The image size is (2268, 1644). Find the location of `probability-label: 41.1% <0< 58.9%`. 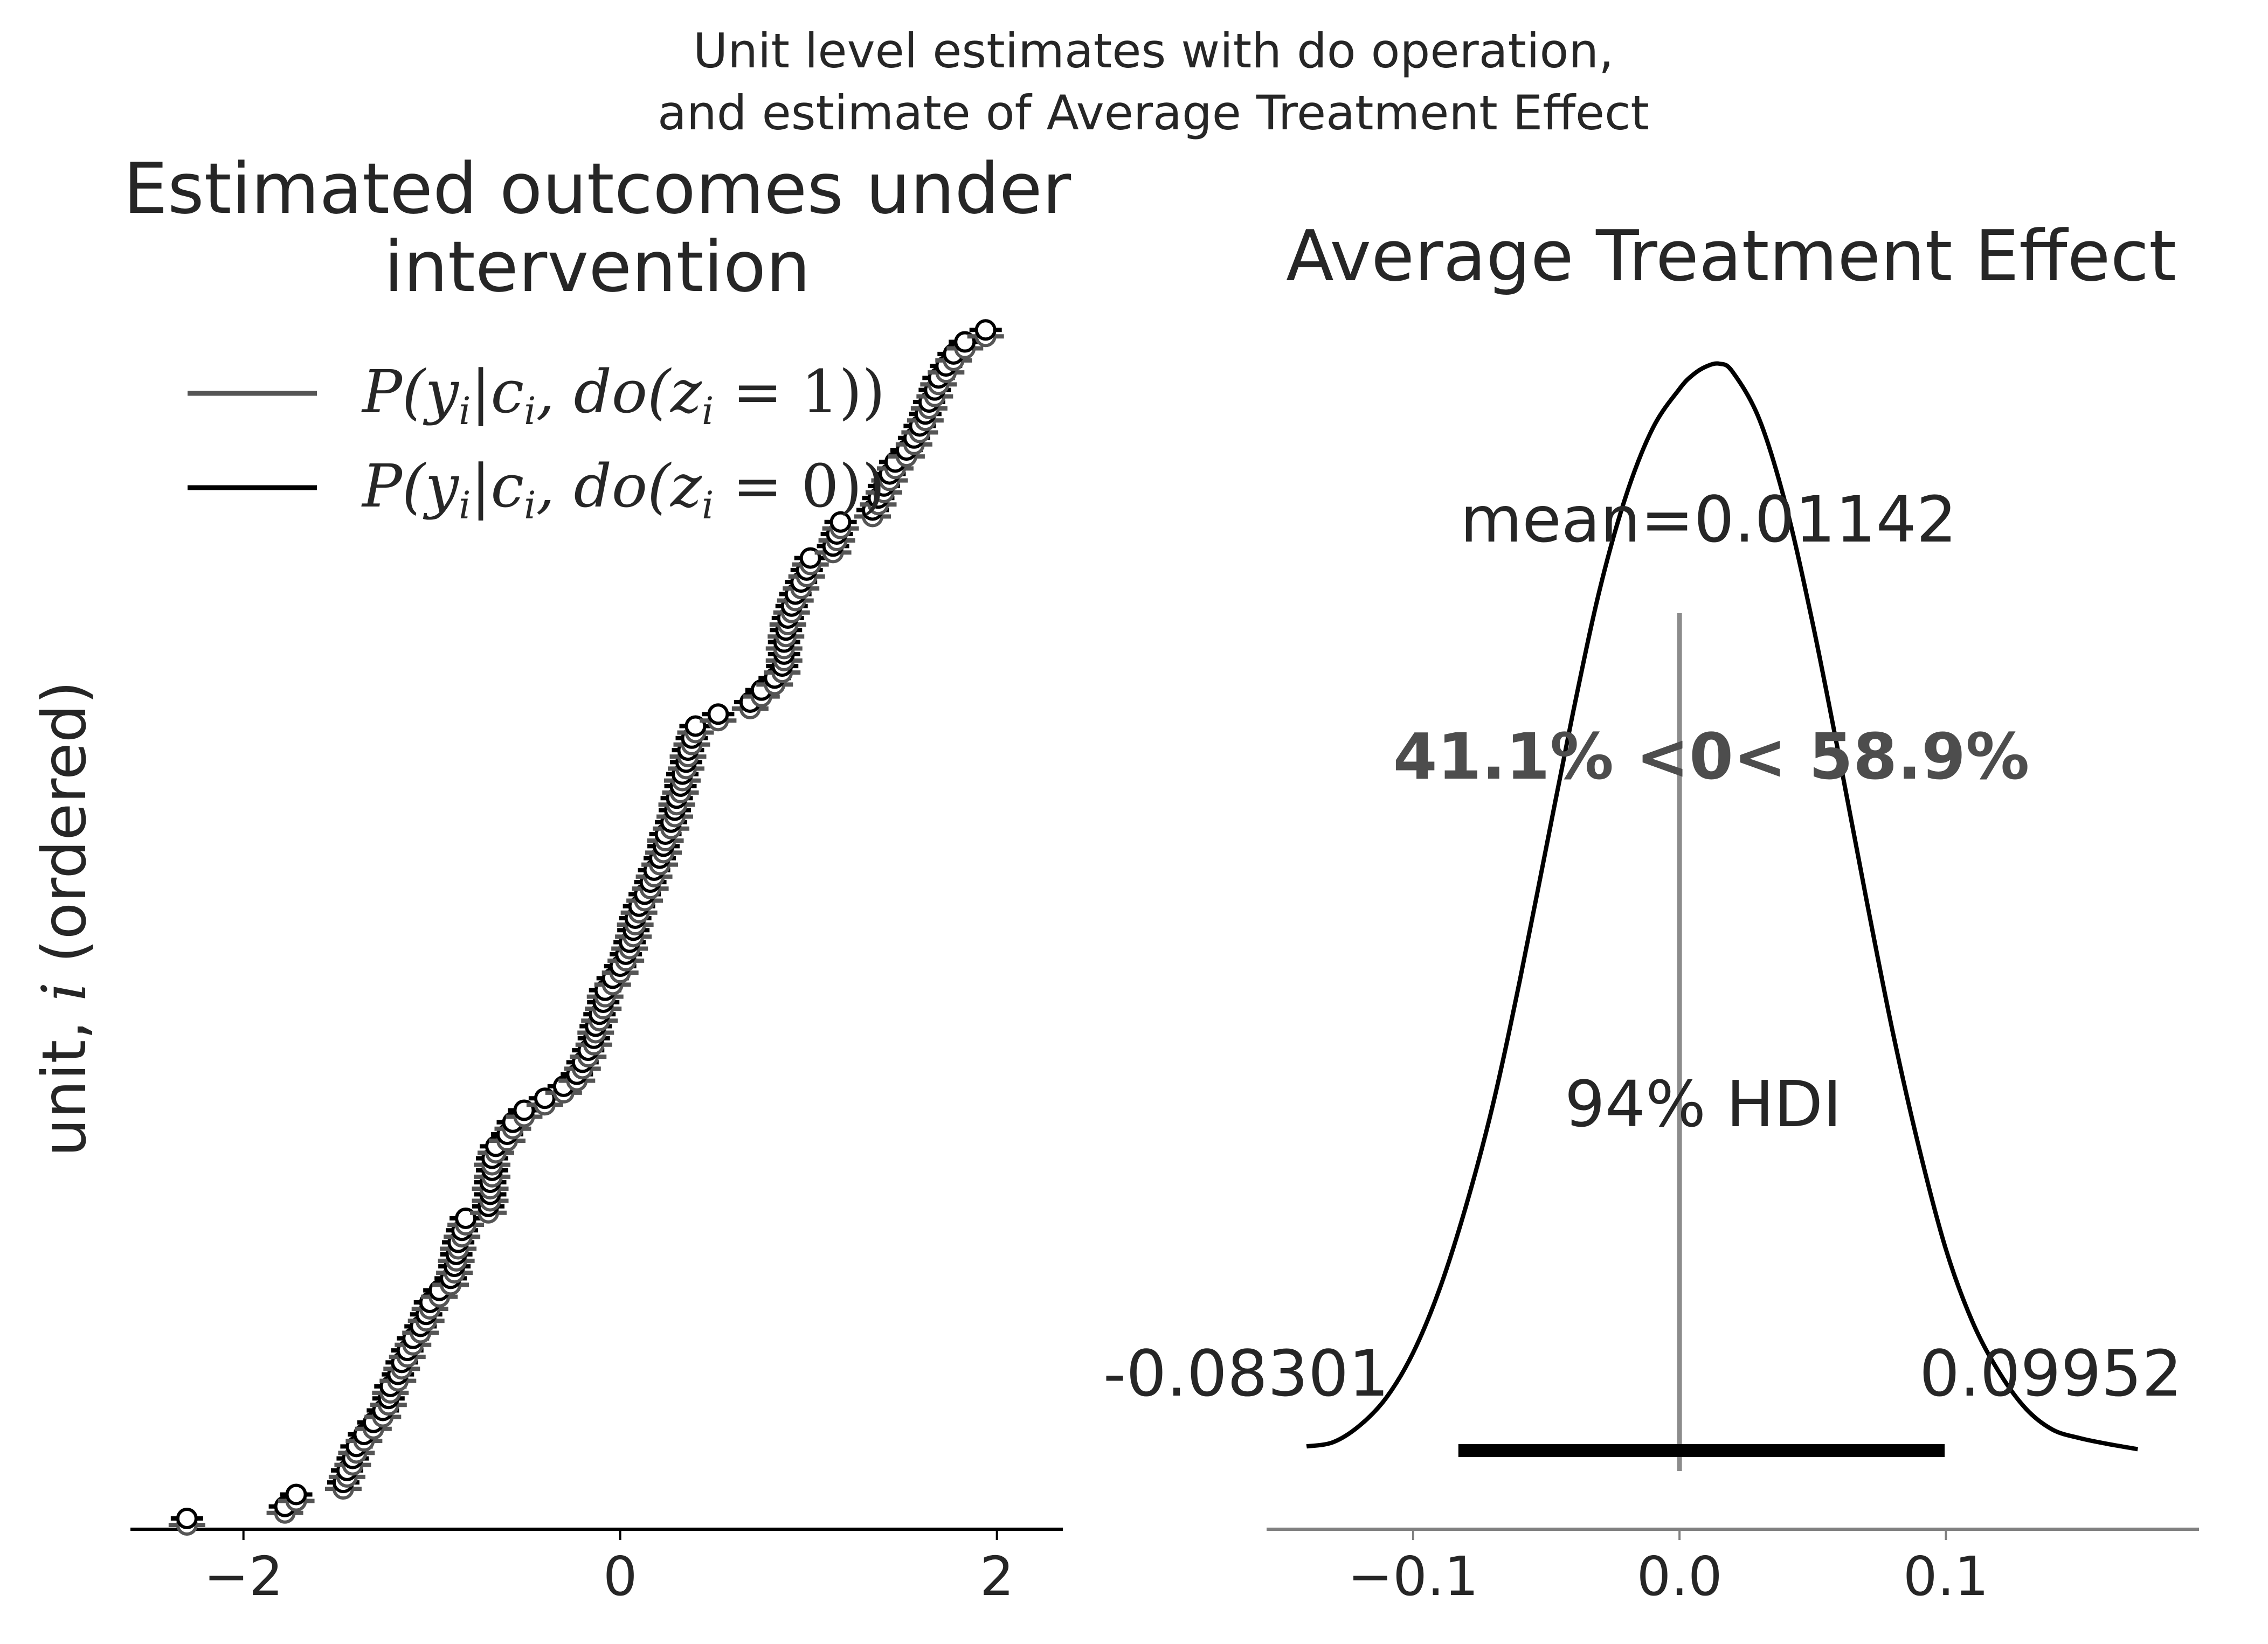

probability-label: 41.1% <0< 58.9% is located at coordinates (1711, 756).